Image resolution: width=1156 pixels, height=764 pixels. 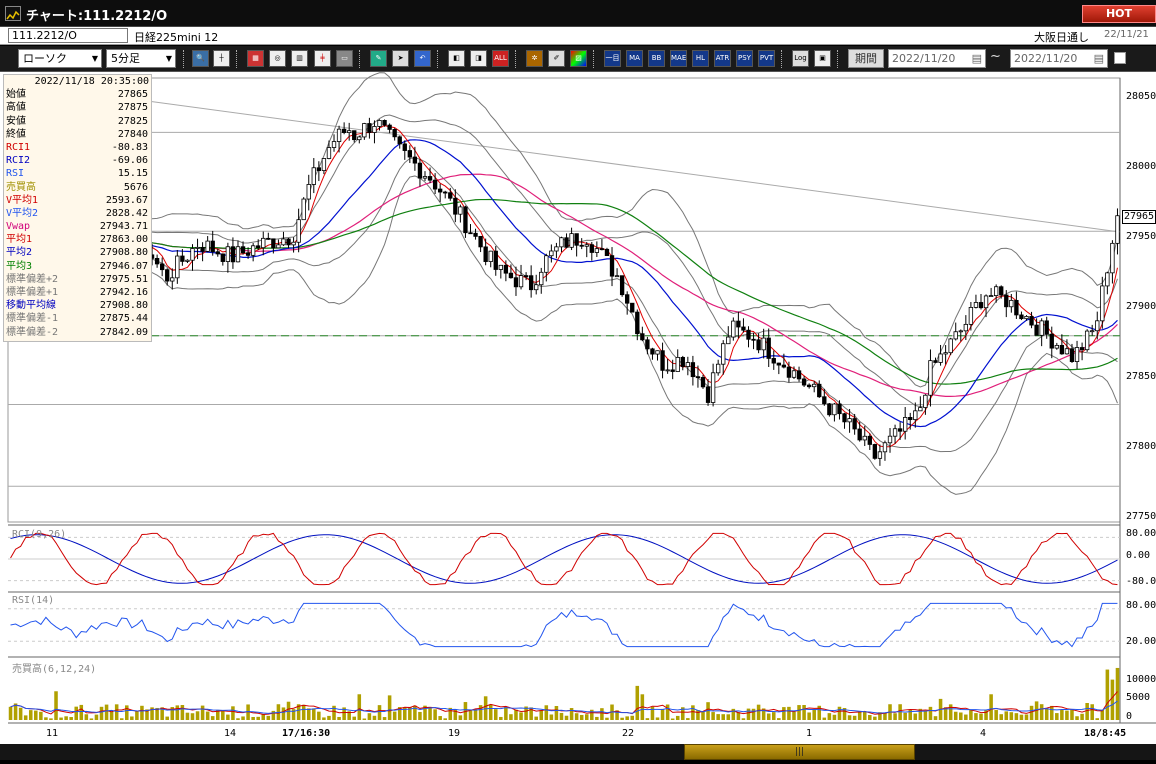 I want to click on scrollbar-thumb: |||, so click(x=799, y=752).